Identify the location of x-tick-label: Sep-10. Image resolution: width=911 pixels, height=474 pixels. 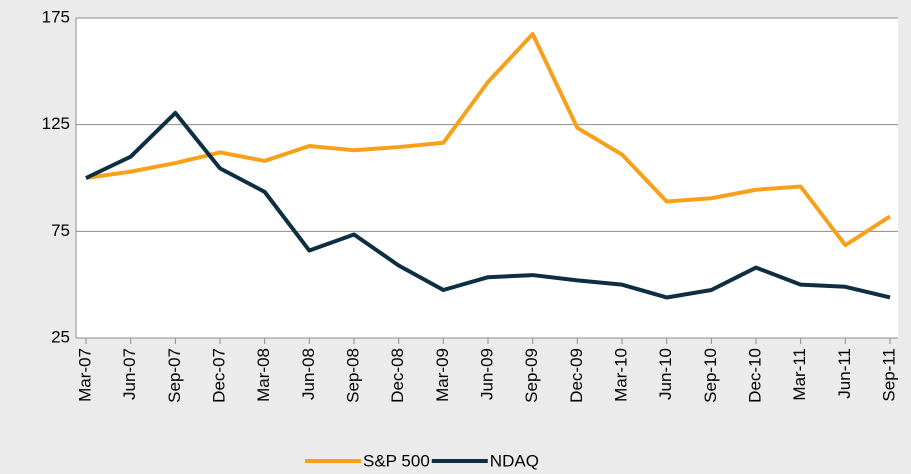
(710, 375).